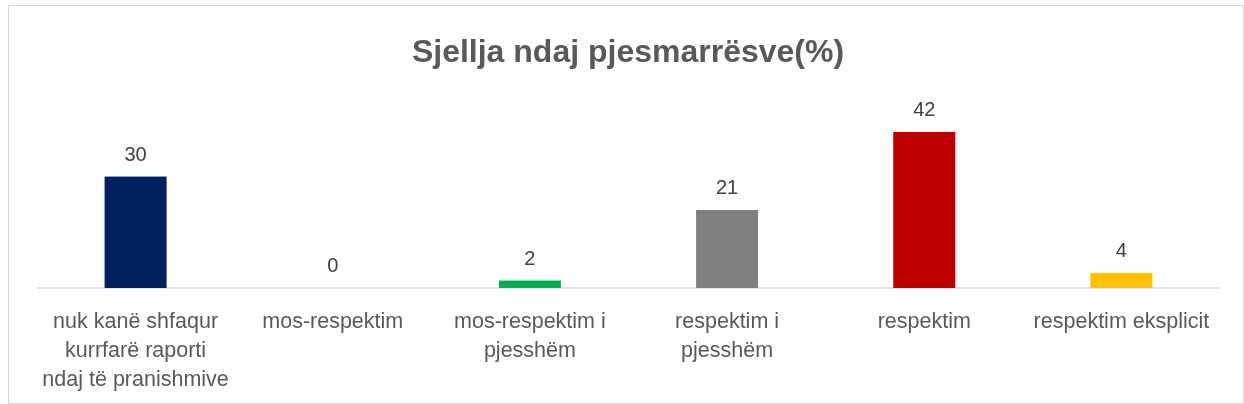  I want to click on x-tick-label: nuk kanë shfaqur kurrfarë raporti ndaj të pranishmive, so click(135, 350).